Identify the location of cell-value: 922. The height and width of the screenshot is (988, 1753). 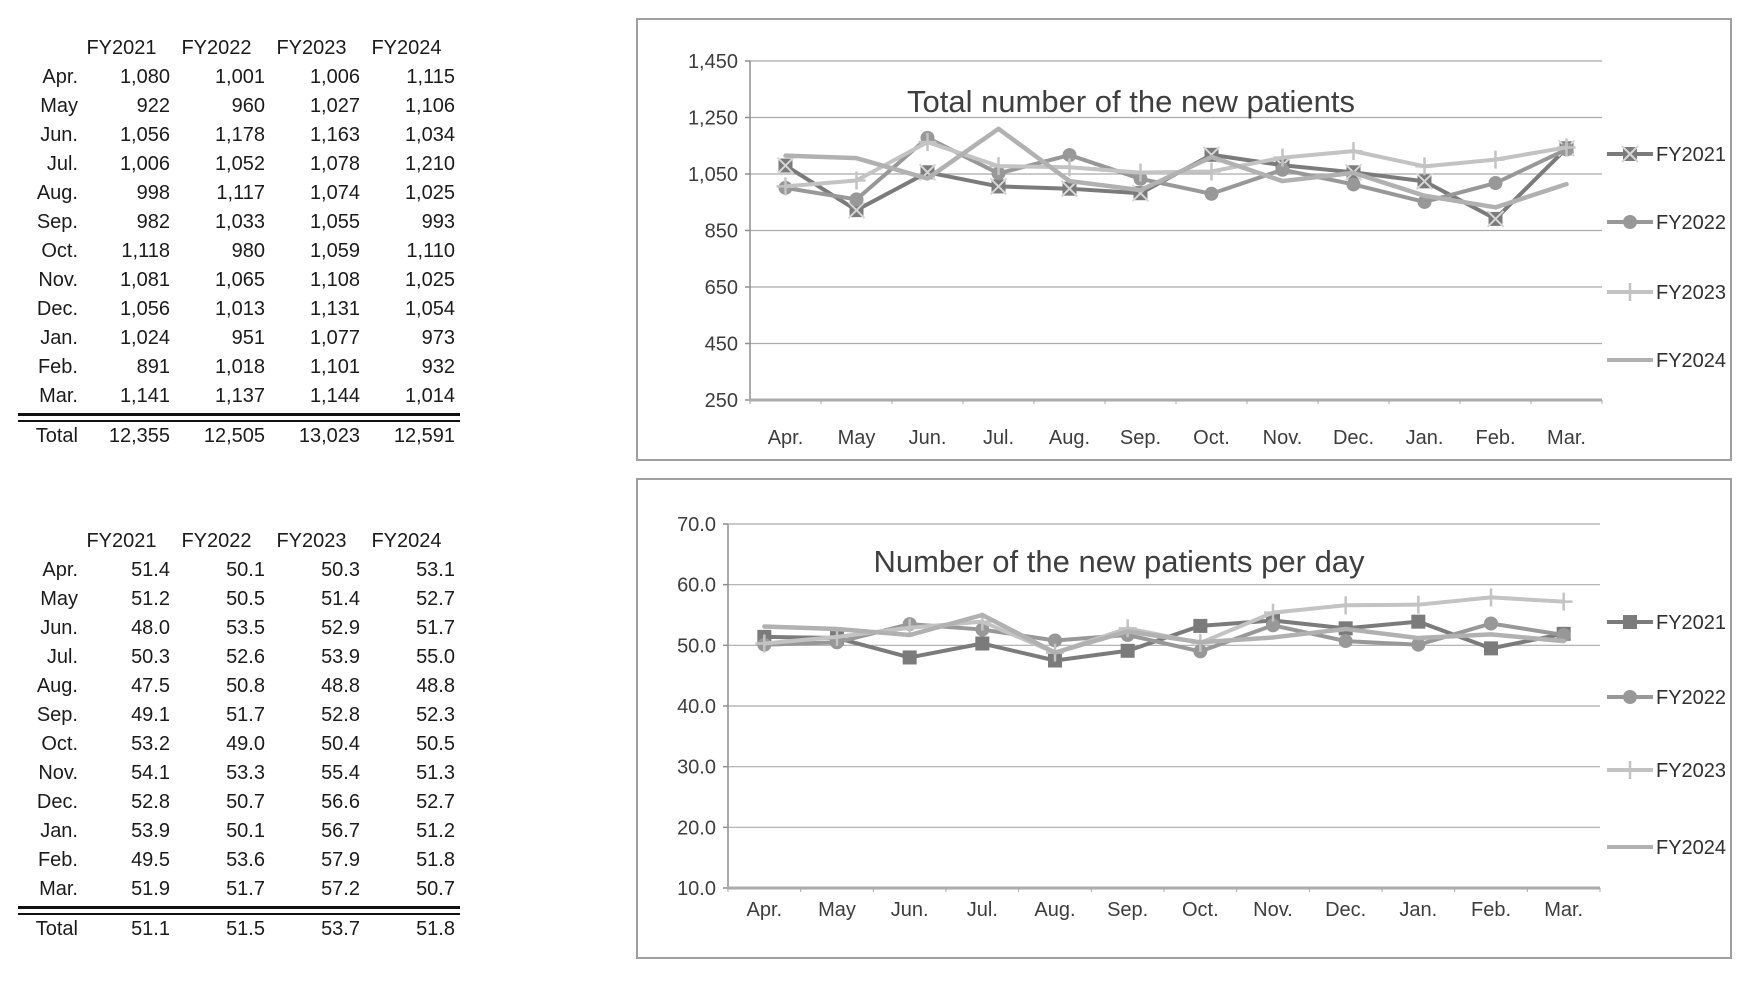
(153, 106).